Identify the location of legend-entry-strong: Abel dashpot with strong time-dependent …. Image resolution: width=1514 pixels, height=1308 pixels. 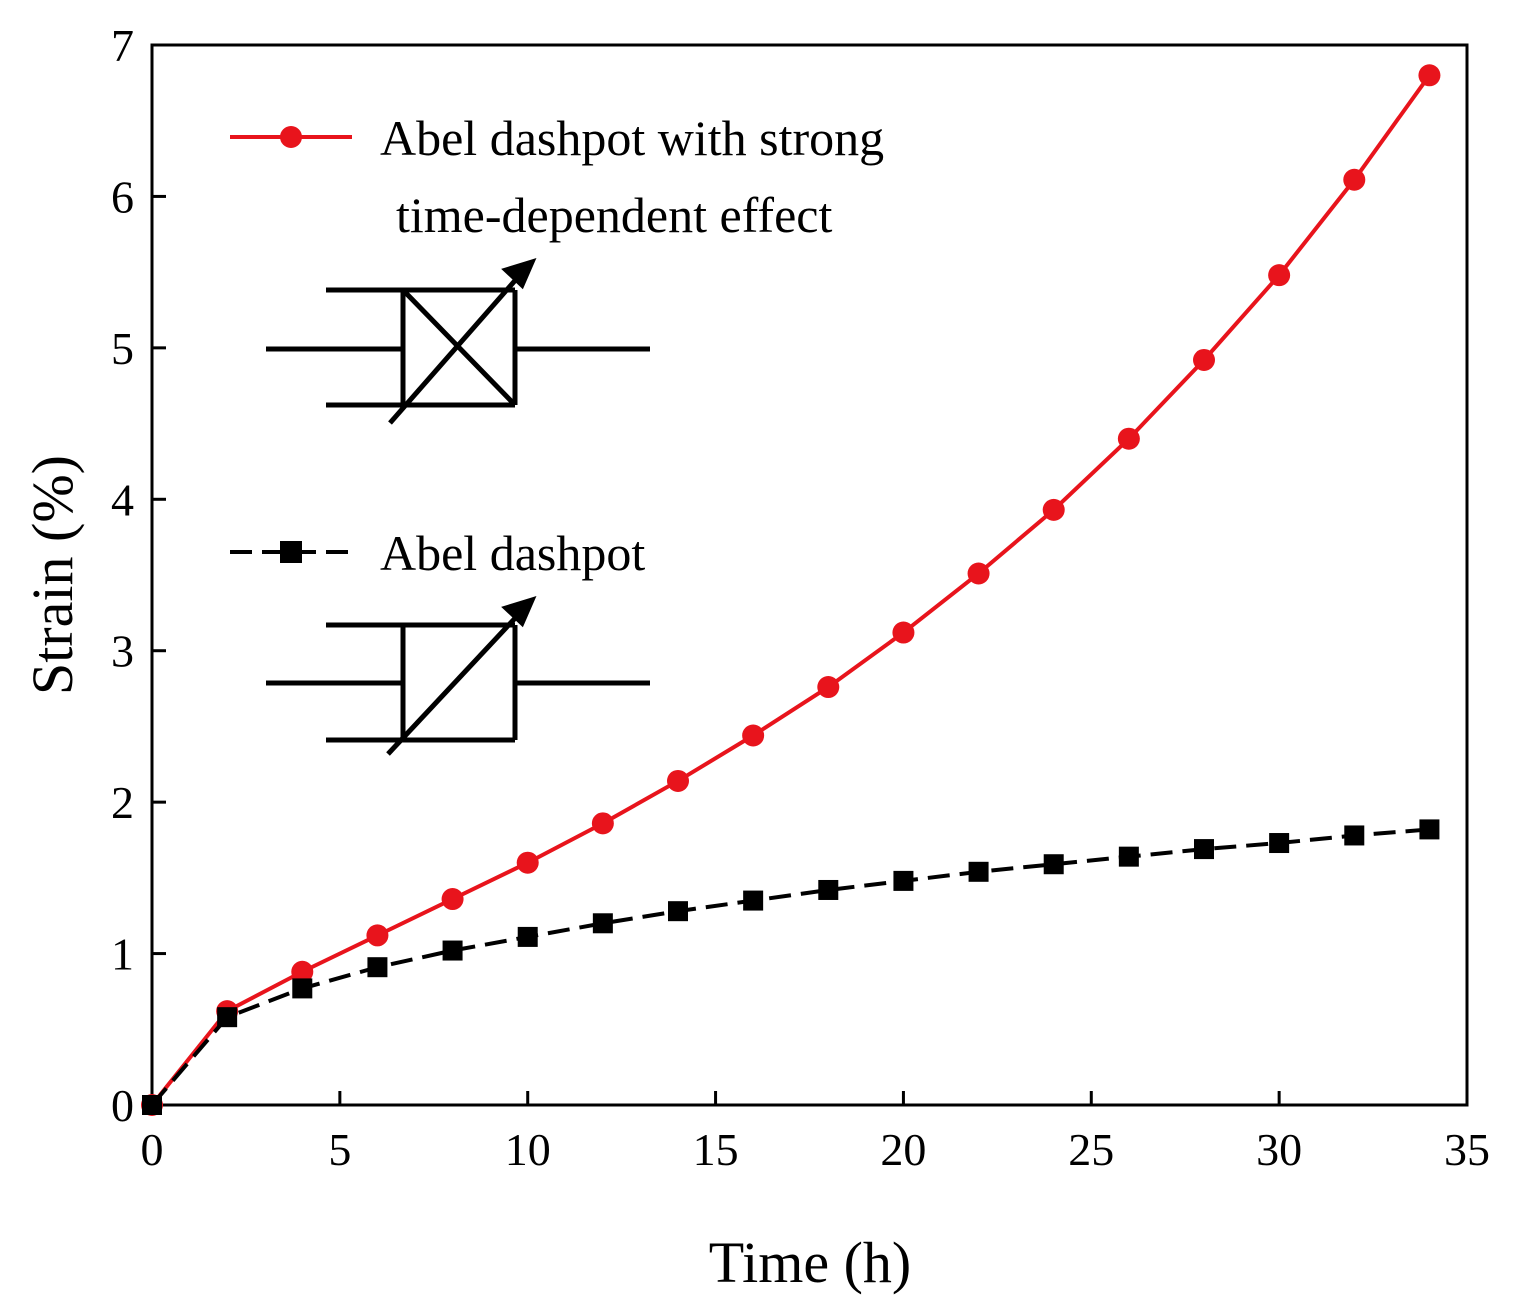
(557, 176).